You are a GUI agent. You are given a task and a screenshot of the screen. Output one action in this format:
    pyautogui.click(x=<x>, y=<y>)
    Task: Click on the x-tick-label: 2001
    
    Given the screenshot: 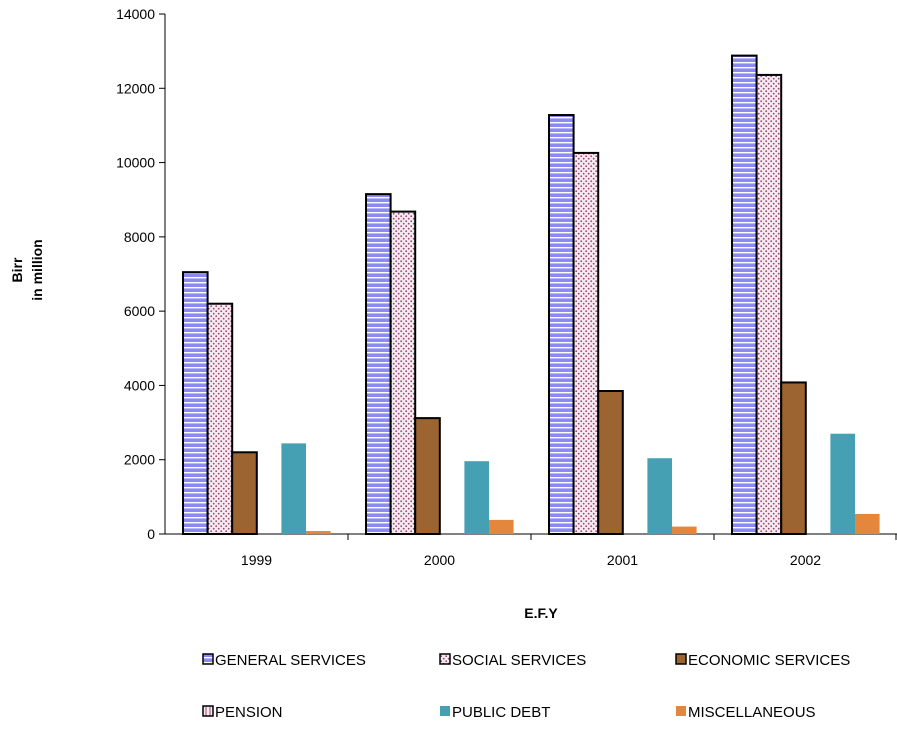 What is the action you would take?
    pyautogui.click(x=622, y=560)
    